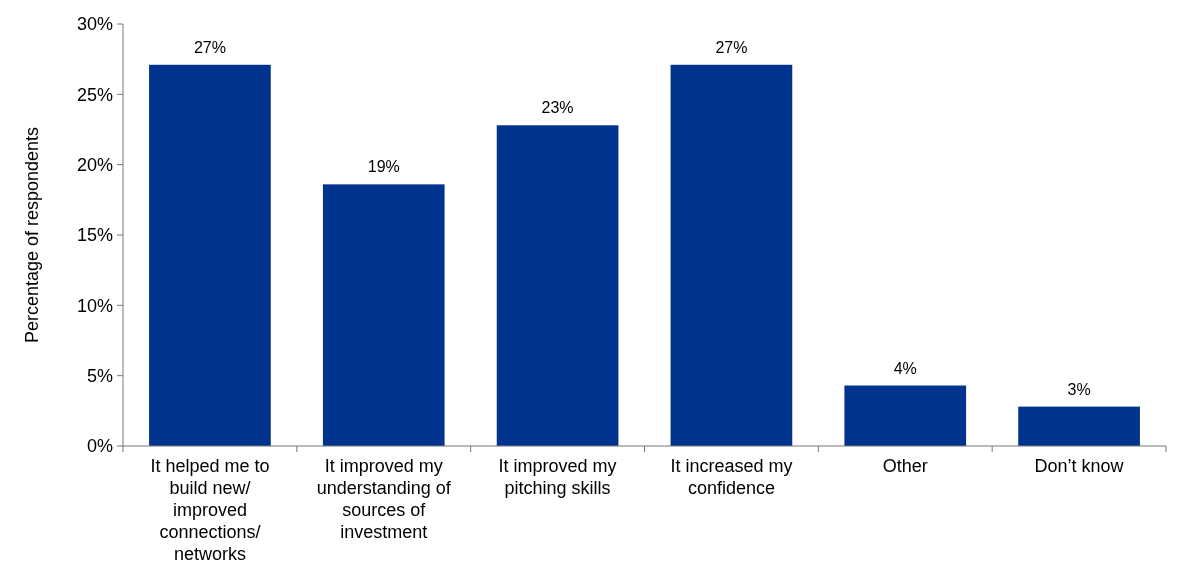  What do you see at coordinates (557, 477) in the screenshot?
I see `x-tick-label: It improved my pitching skills` at bounding box center [557, 477].